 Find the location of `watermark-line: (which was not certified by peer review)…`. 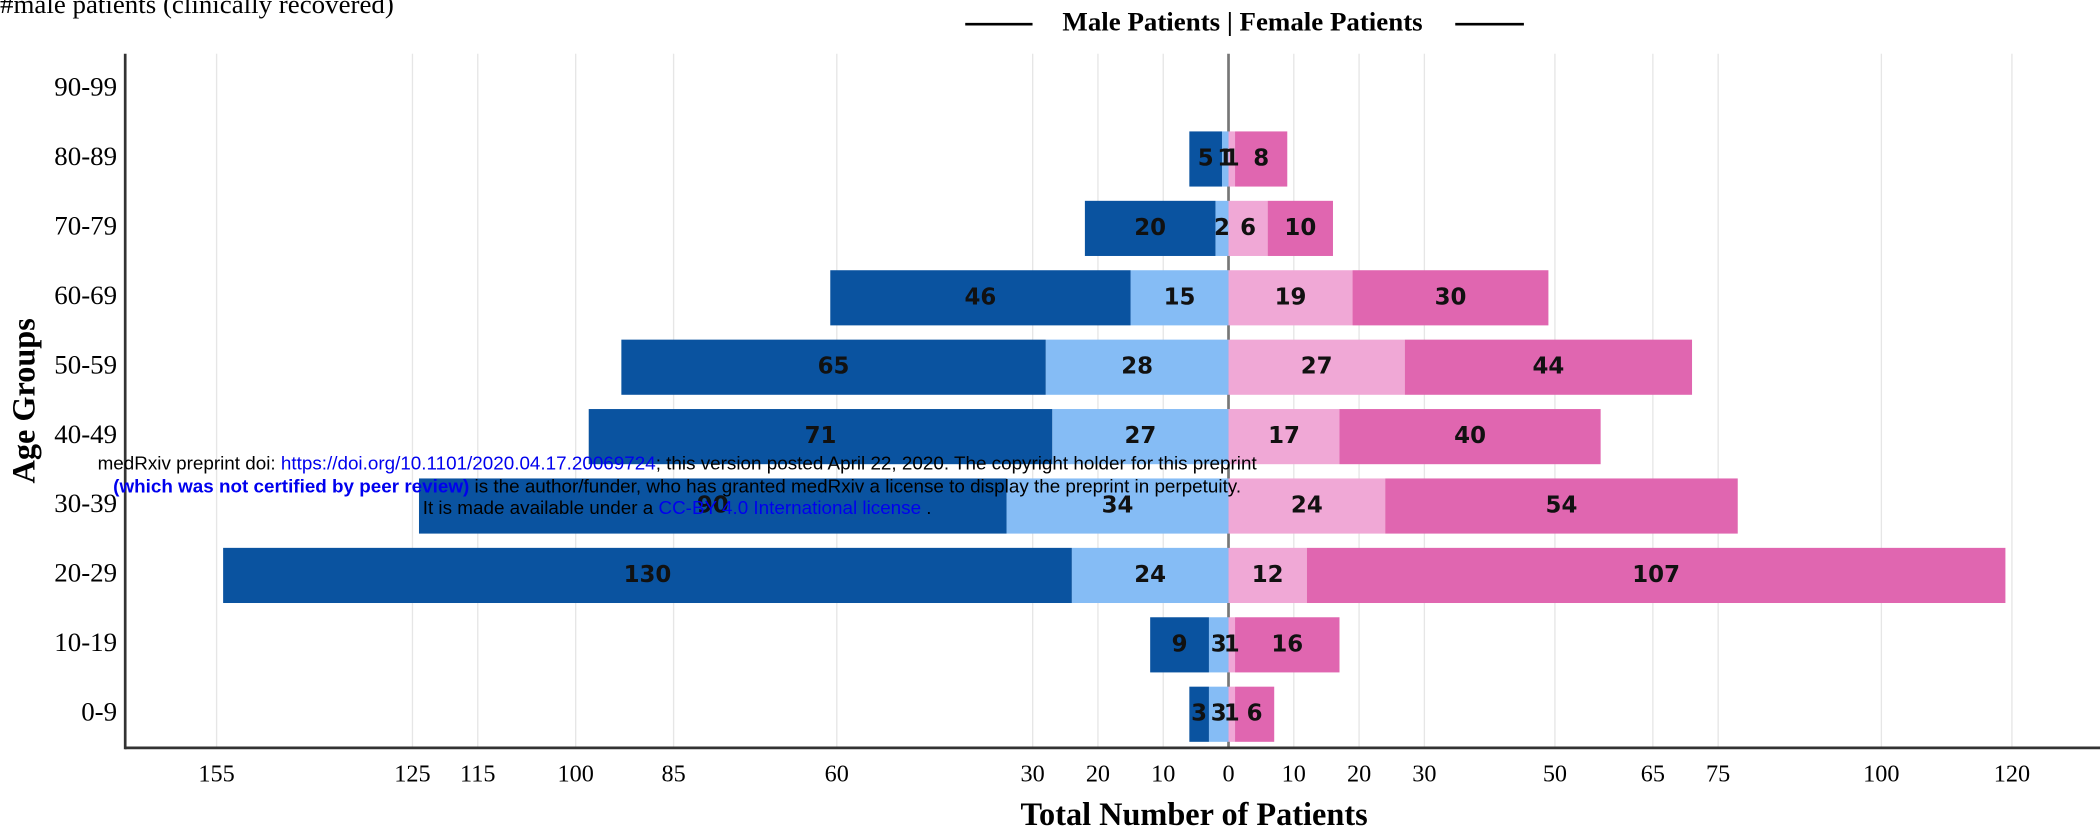

watermark-line: (which was not certified by peer review)… is located at coordinates (677, 486).